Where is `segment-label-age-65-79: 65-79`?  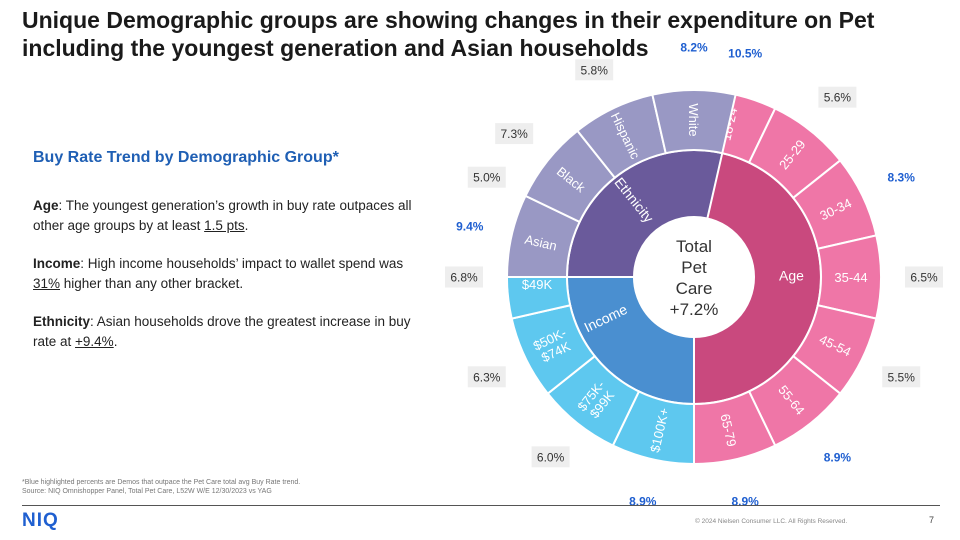
segment-label-age-65-79: 65-79 is located at coordinates (728, 430).